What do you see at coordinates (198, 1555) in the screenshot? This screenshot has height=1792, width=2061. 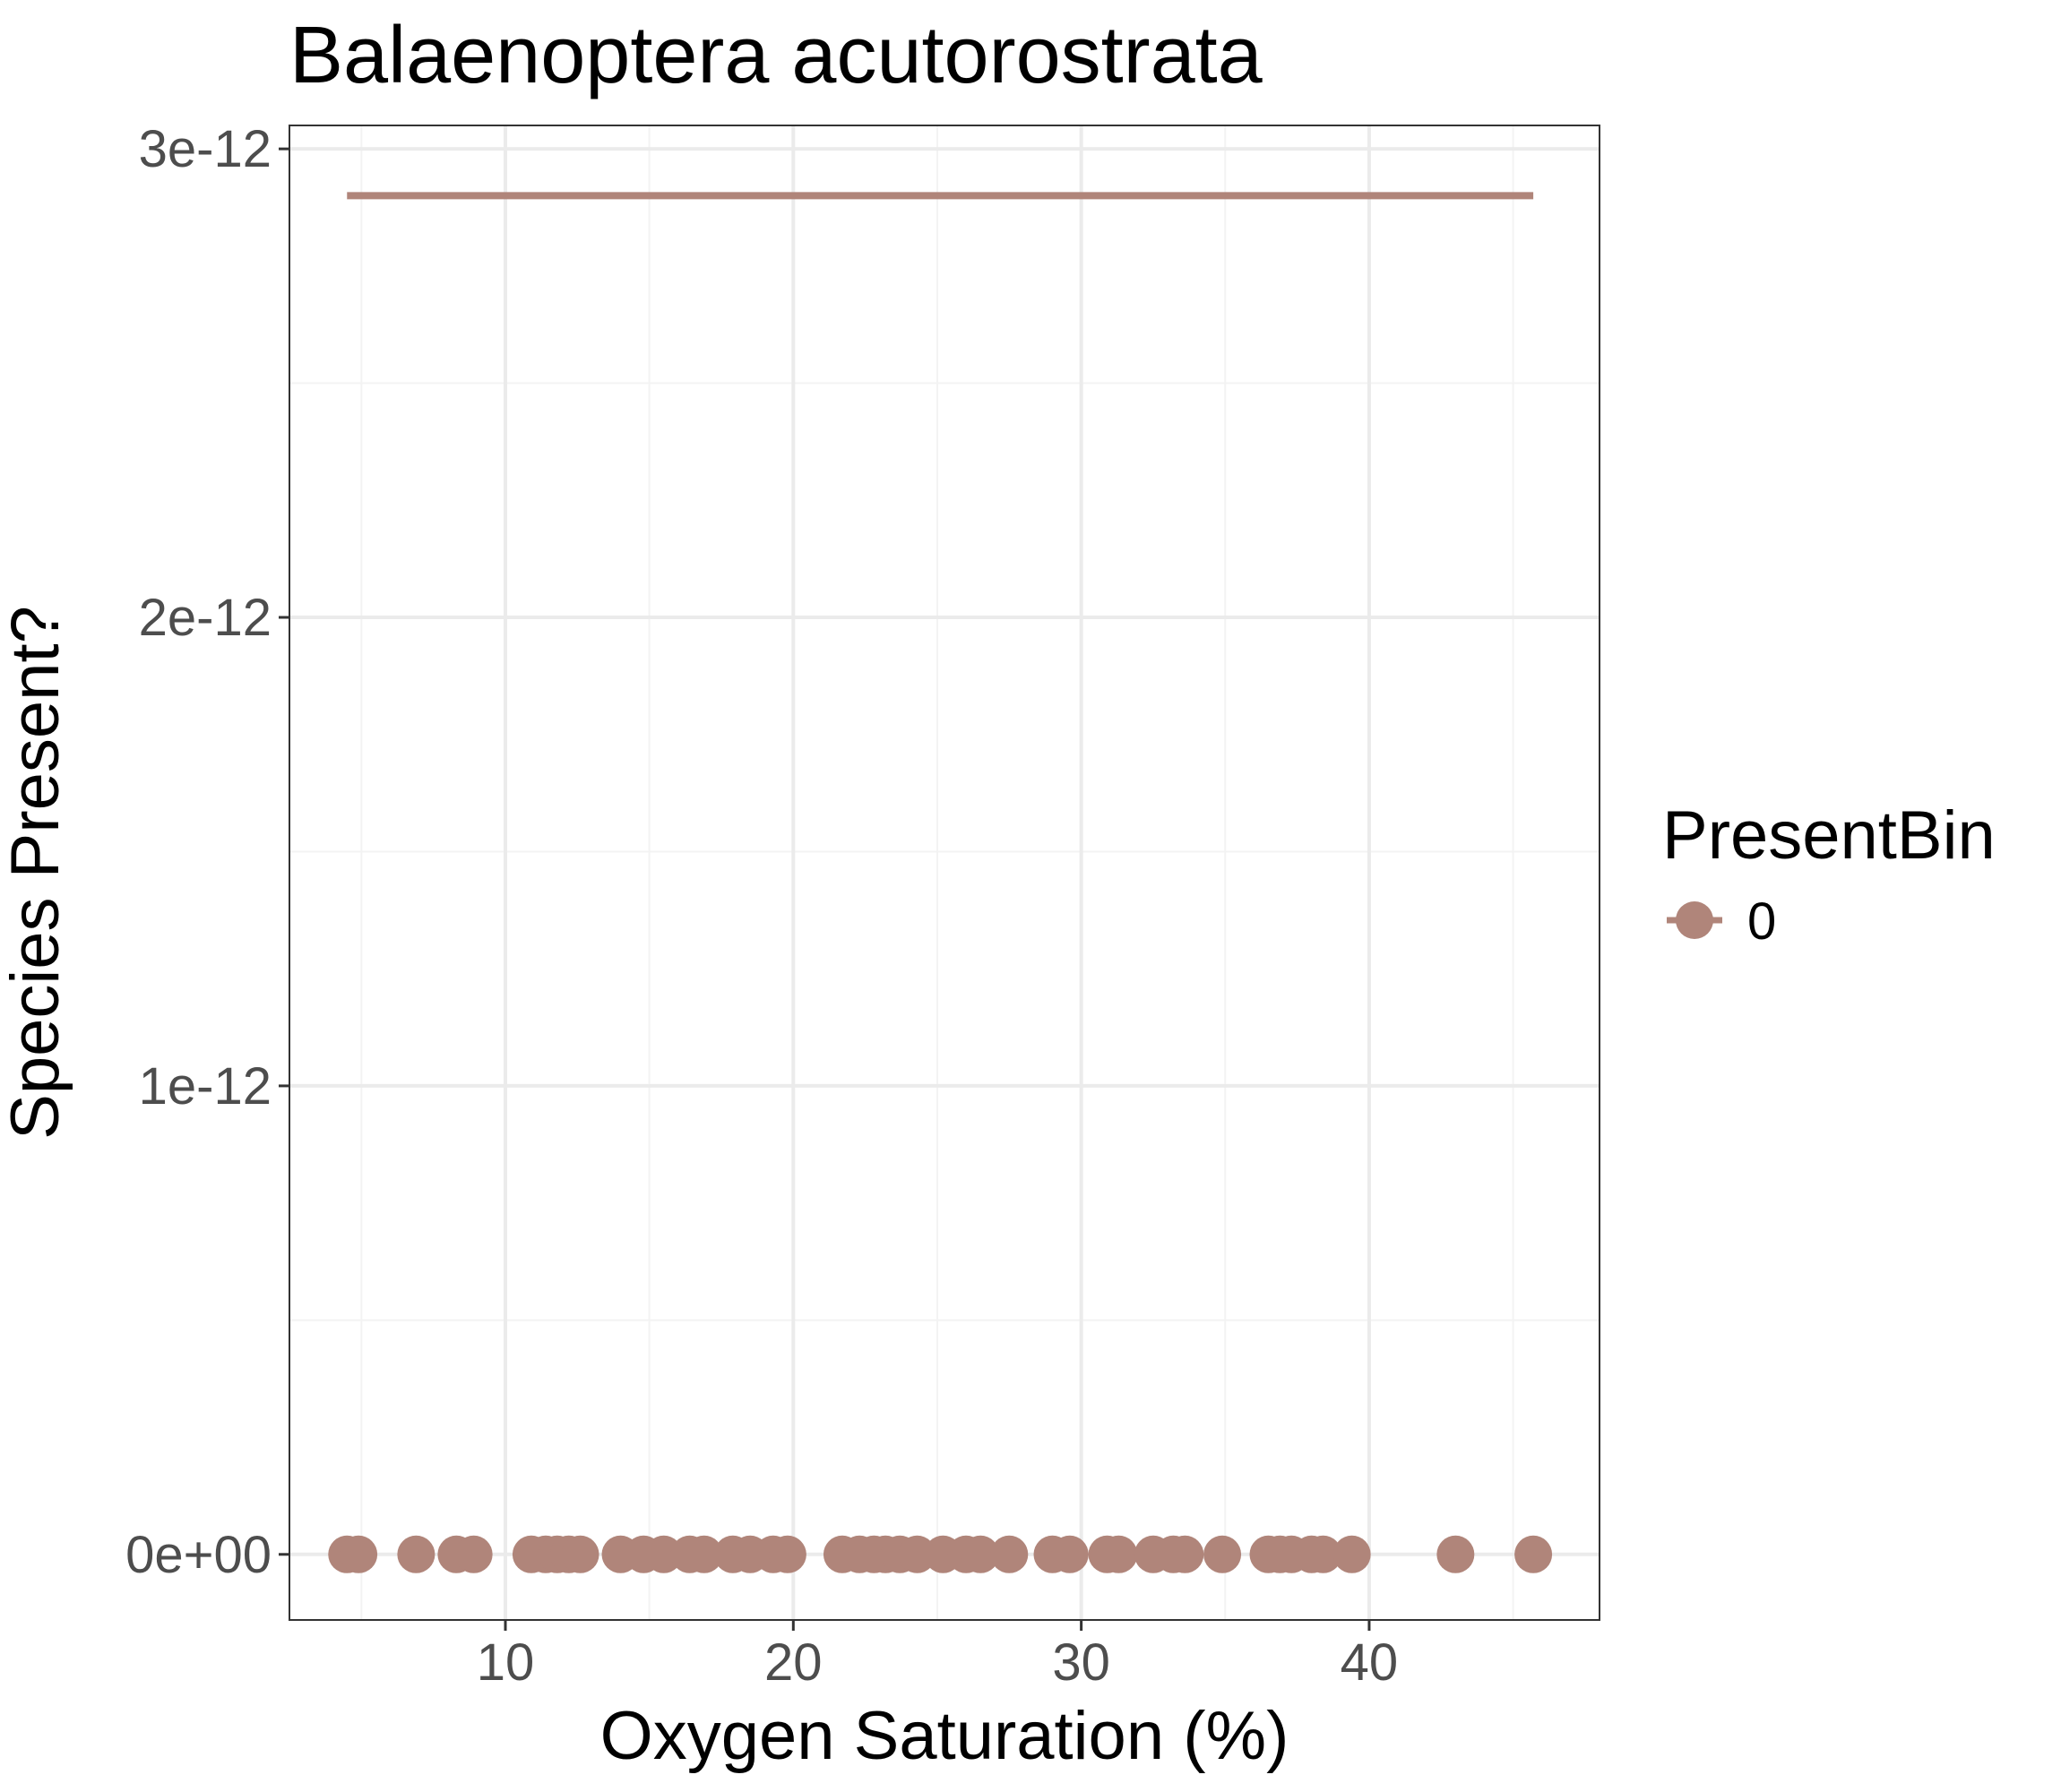 I see `y-tick-label: 0e+00` at bounding box center [198, 1555].